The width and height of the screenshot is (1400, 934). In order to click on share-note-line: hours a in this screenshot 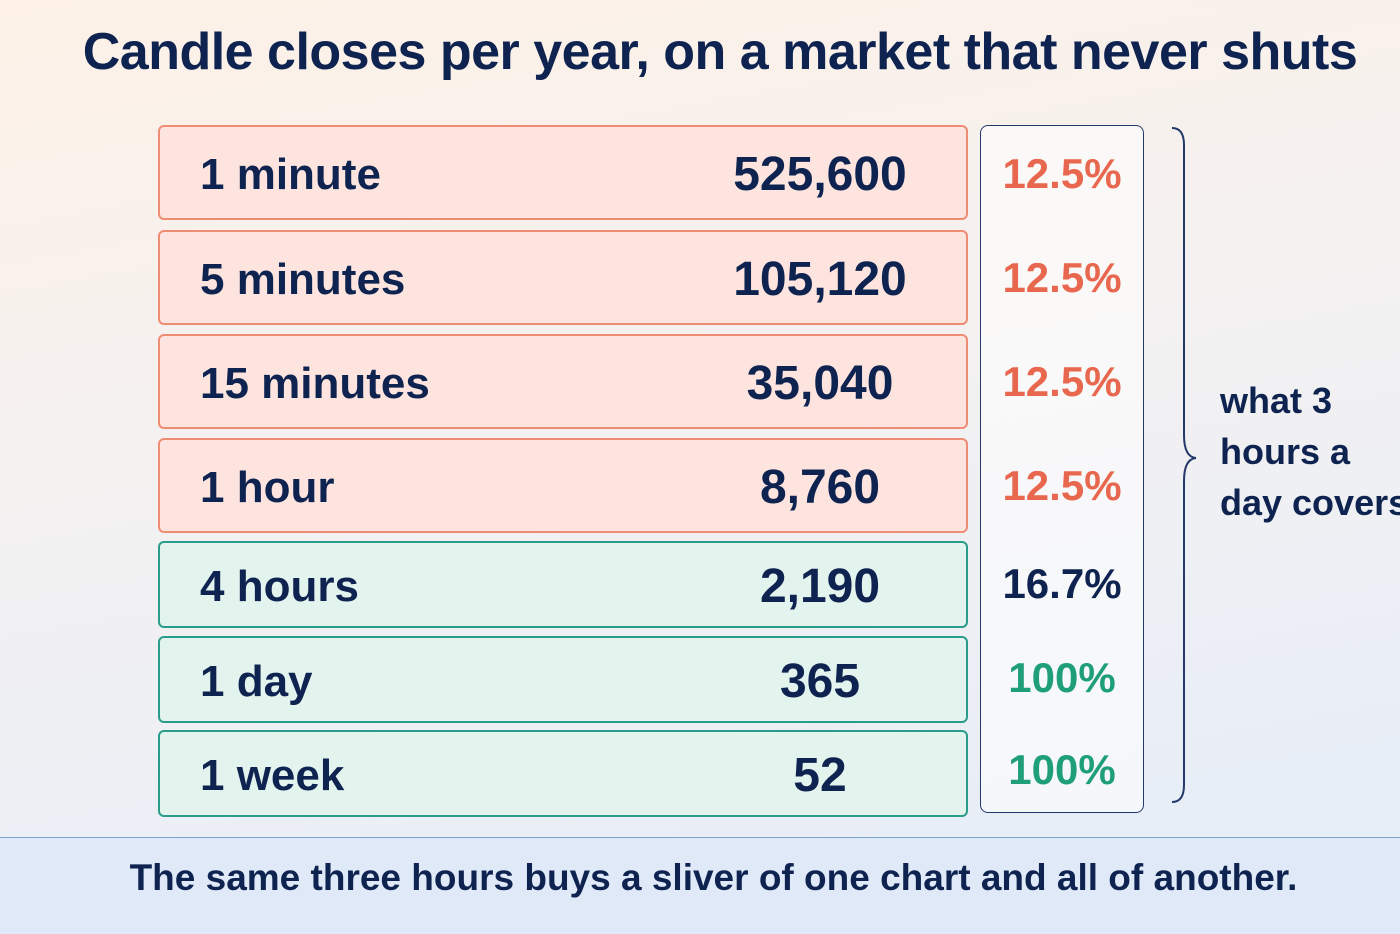, I will do `click(1285, 451)`.